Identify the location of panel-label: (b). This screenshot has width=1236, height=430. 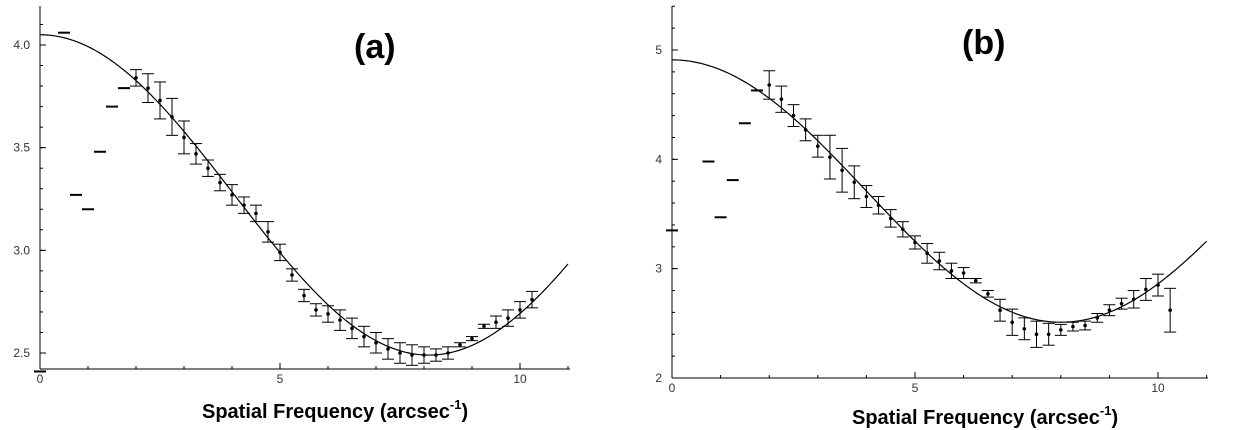
(983, 43).